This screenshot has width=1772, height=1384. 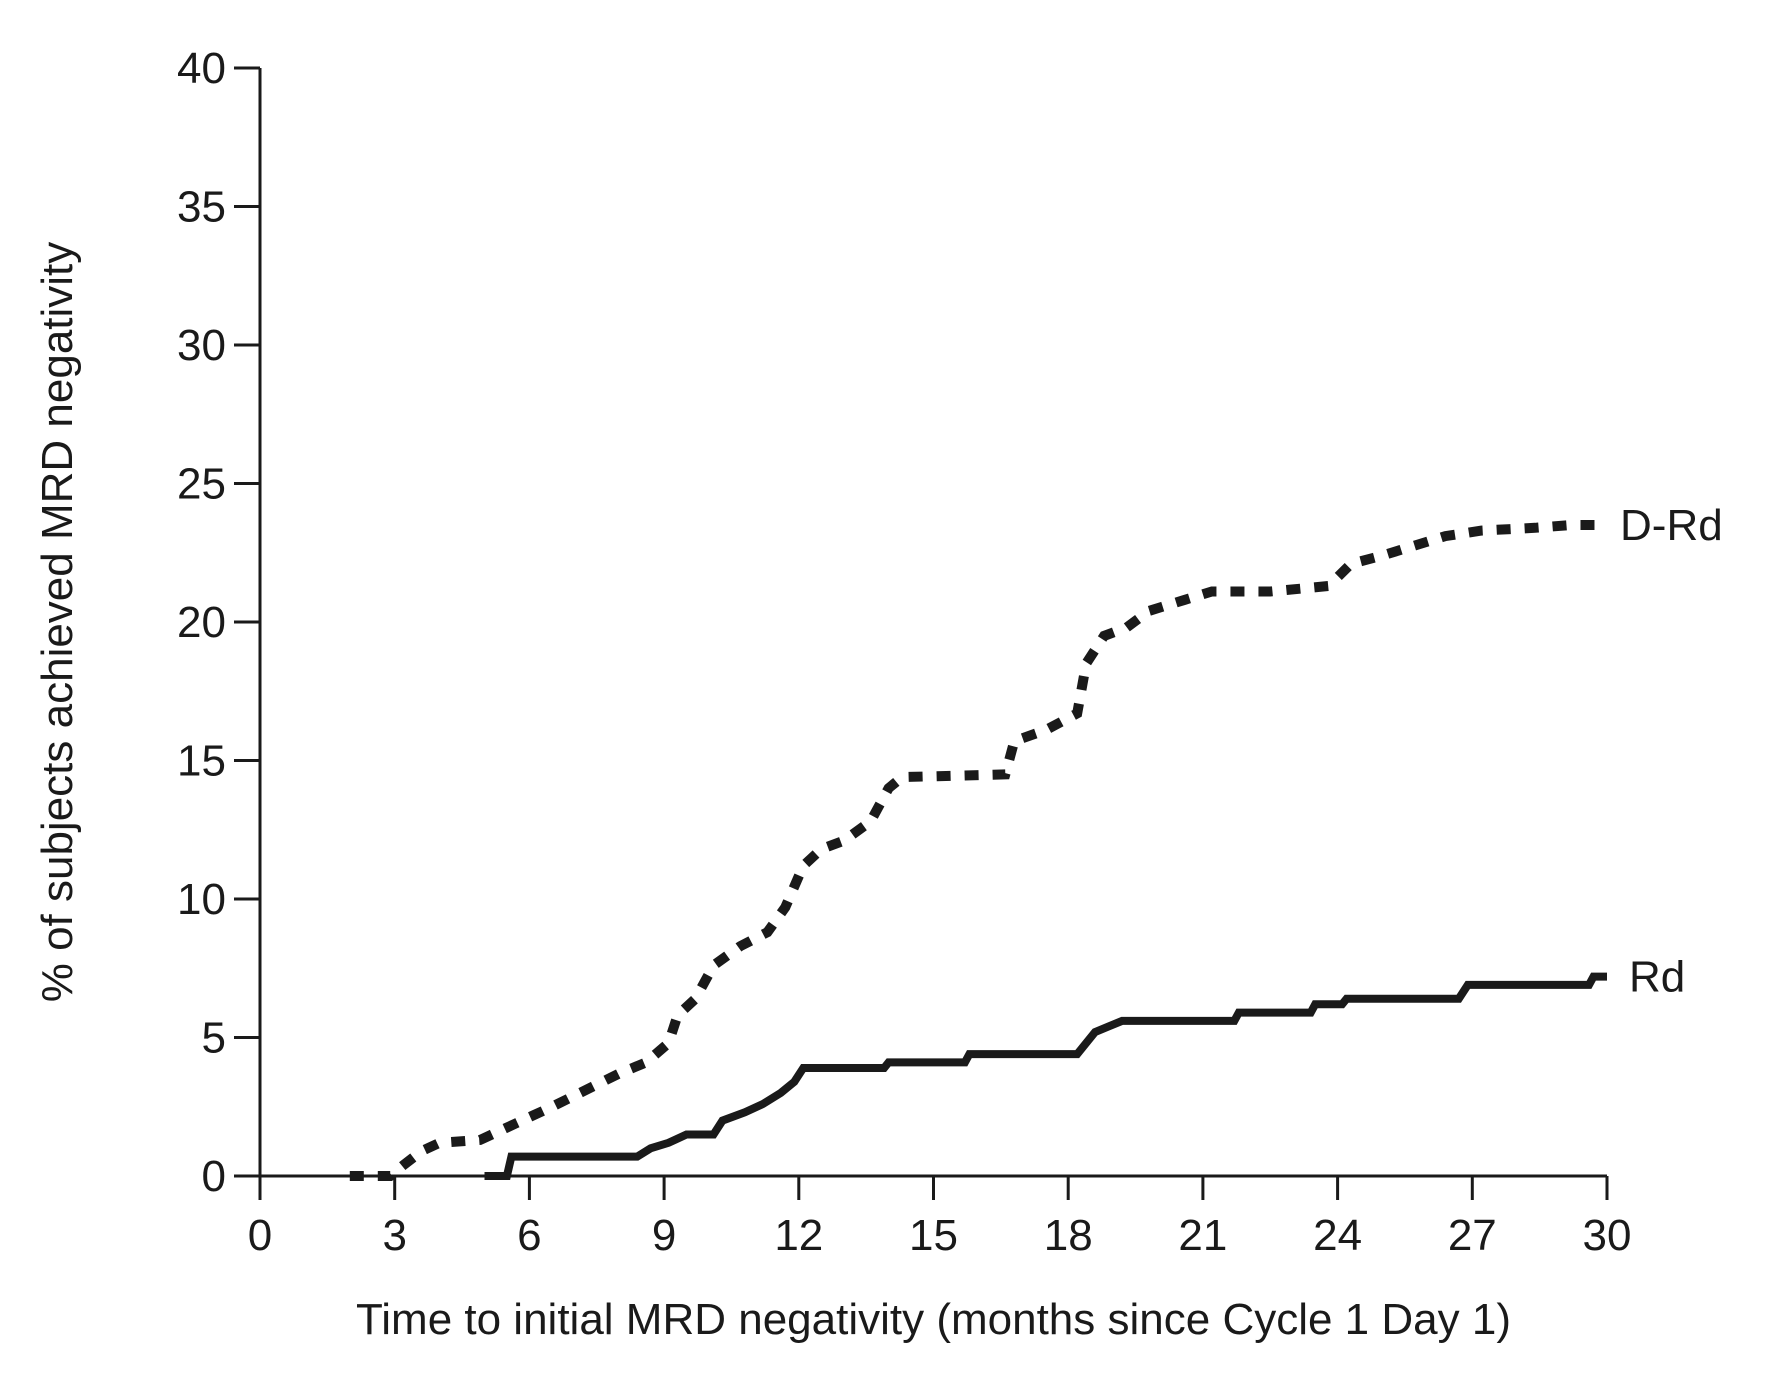 I want to click on y-axis-ticks: 0 5 10 15 20 25 30 35 40, so click(x=218, y=622).